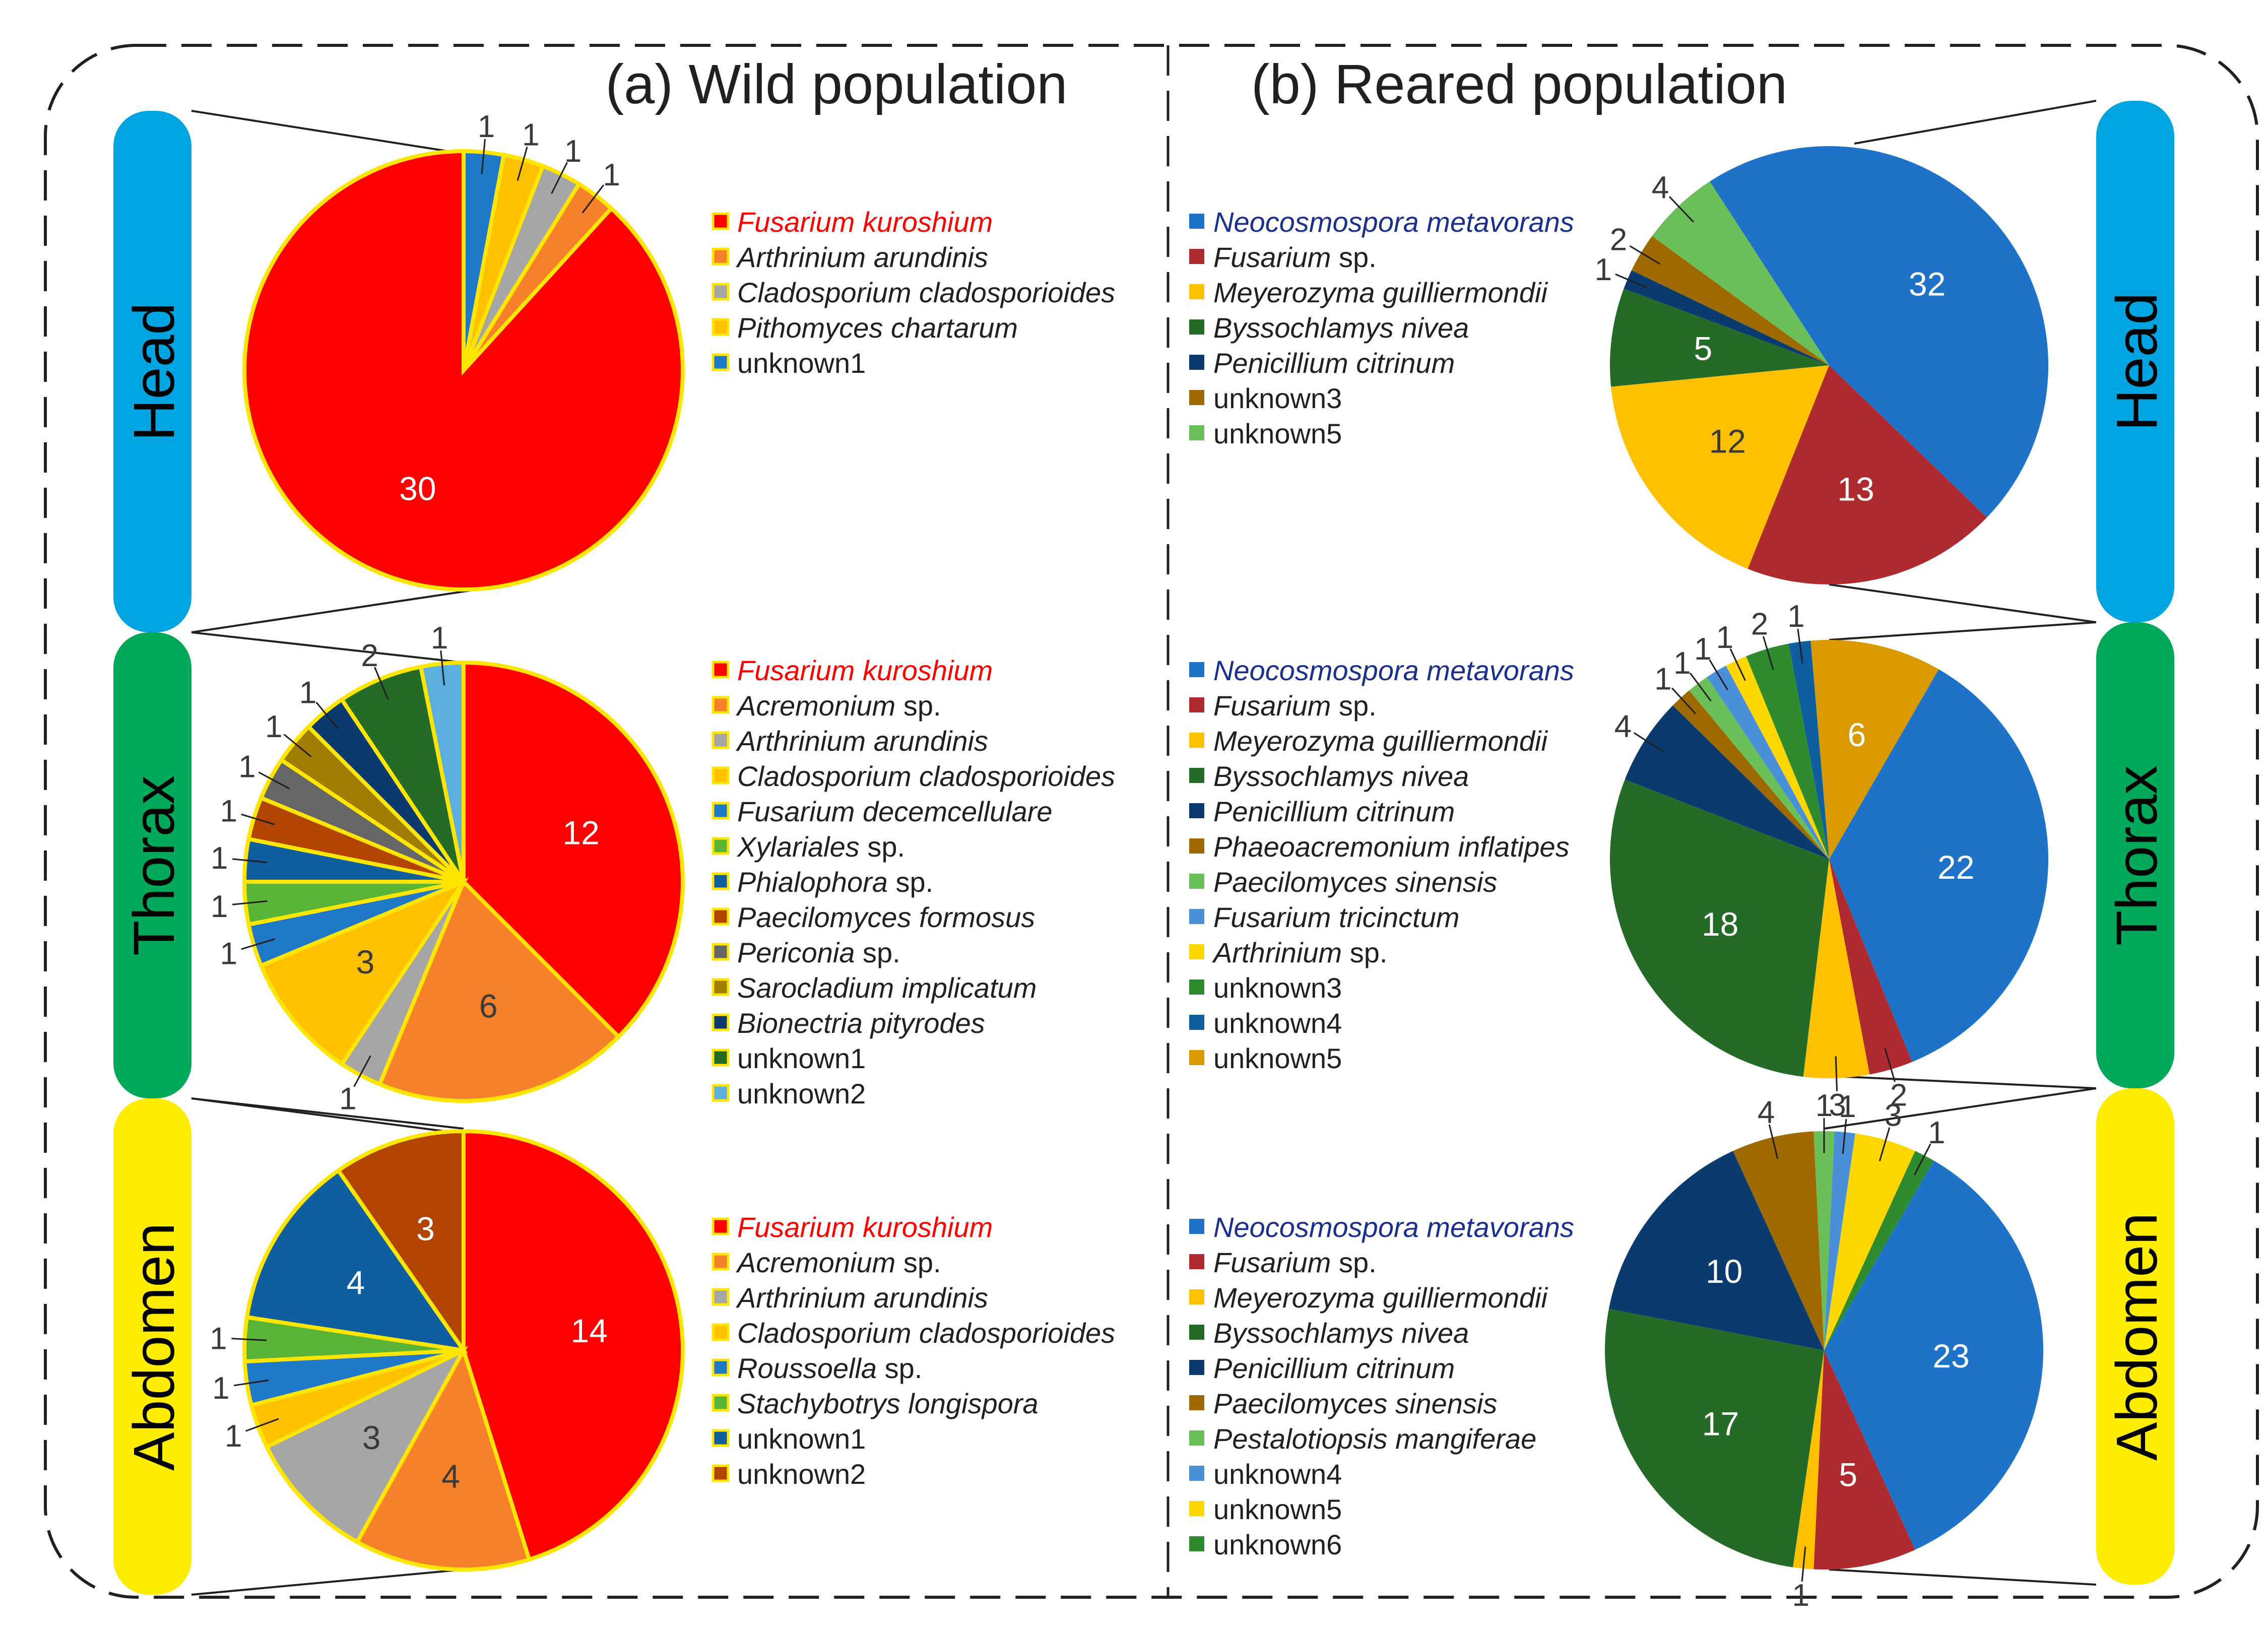  I want to click on legend-label: Cladosporium cladosporioides, so click(926, 1333).